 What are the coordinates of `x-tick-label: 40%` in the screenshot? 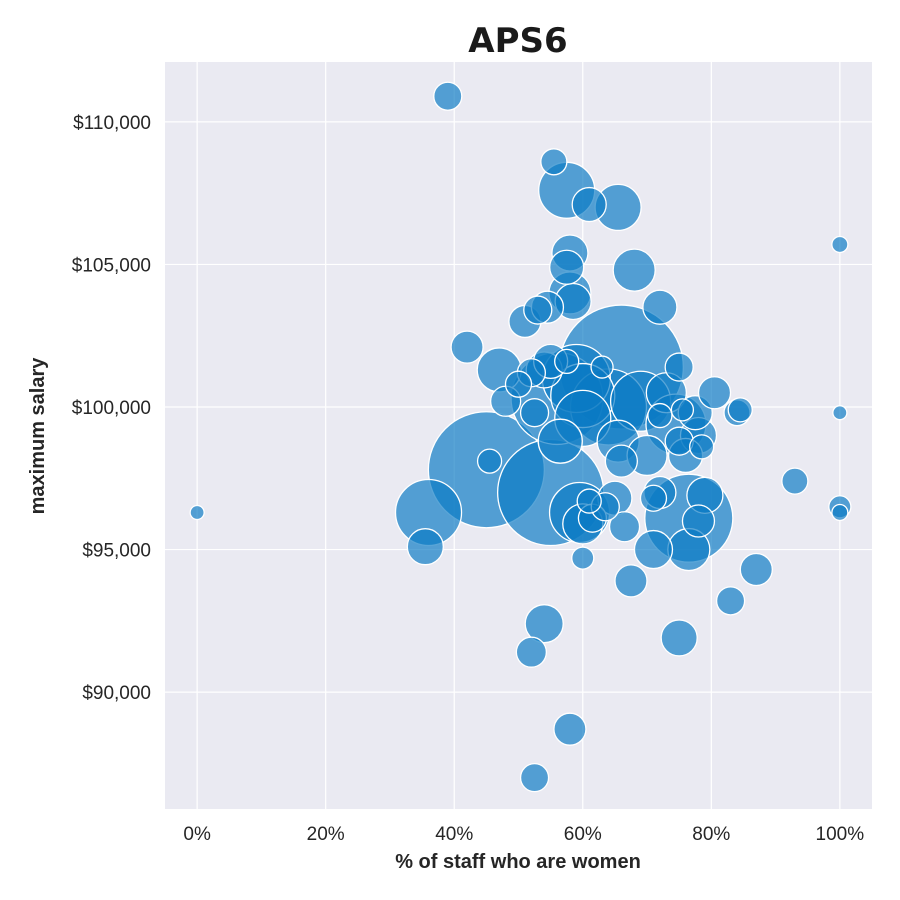 It's located at (454, 834).